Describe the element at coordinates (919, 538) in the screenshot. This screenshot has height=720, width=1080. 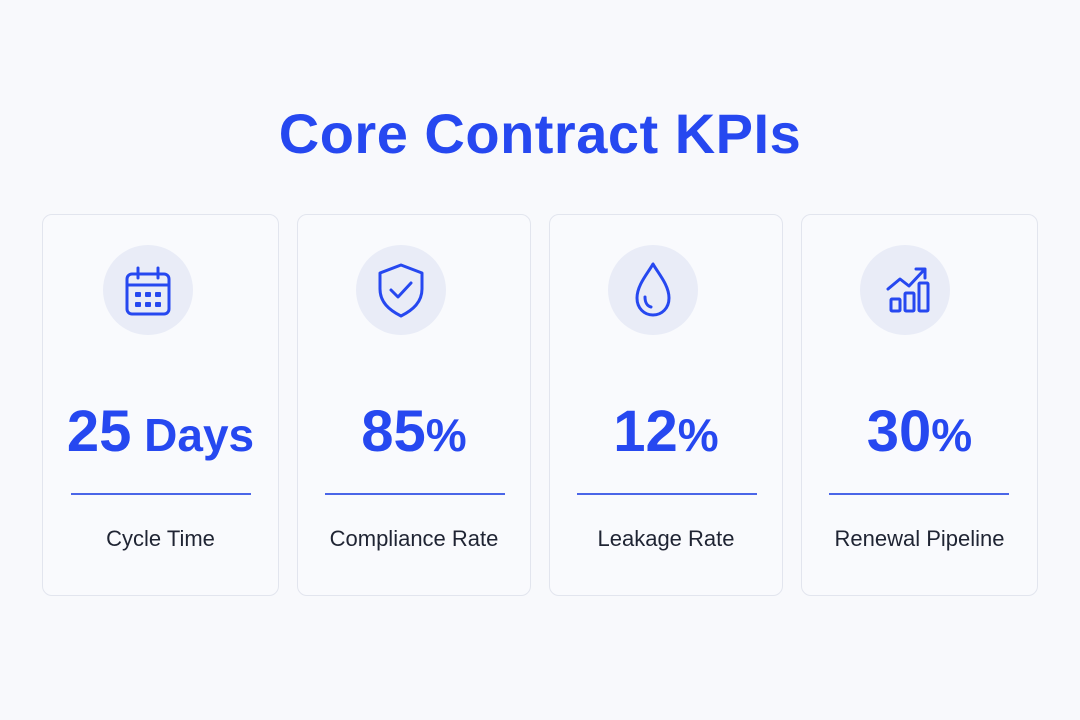
I see `kpi-label: Renewal Pipeline` at that location.